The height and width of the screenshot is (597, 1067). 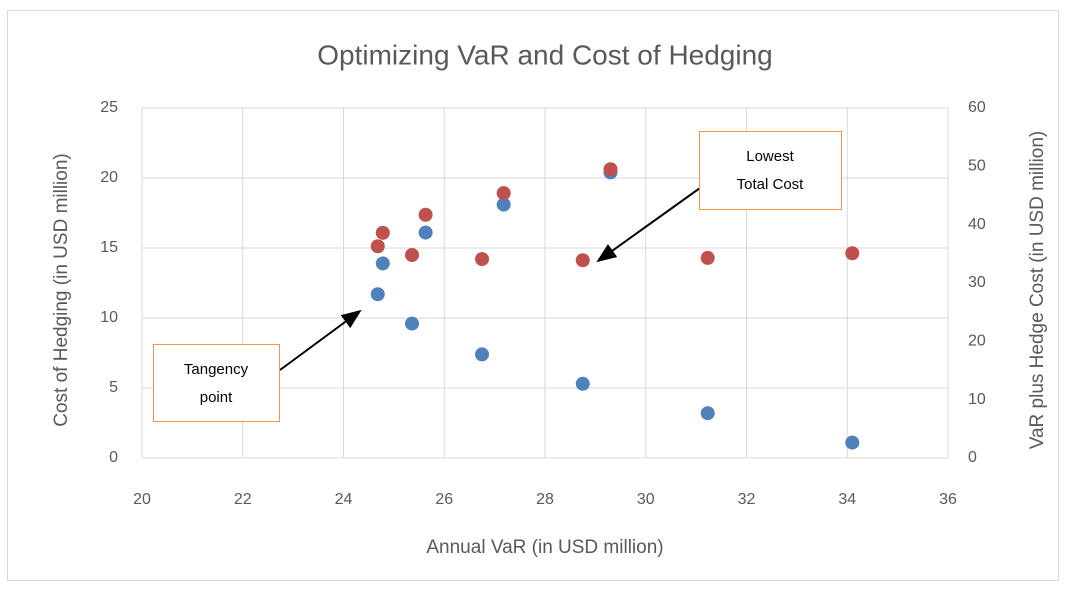 What do you see at coordinates (977, 399) in the screenshot?
I see `y2-tick-label: 10` at bounding box center [977, 399].